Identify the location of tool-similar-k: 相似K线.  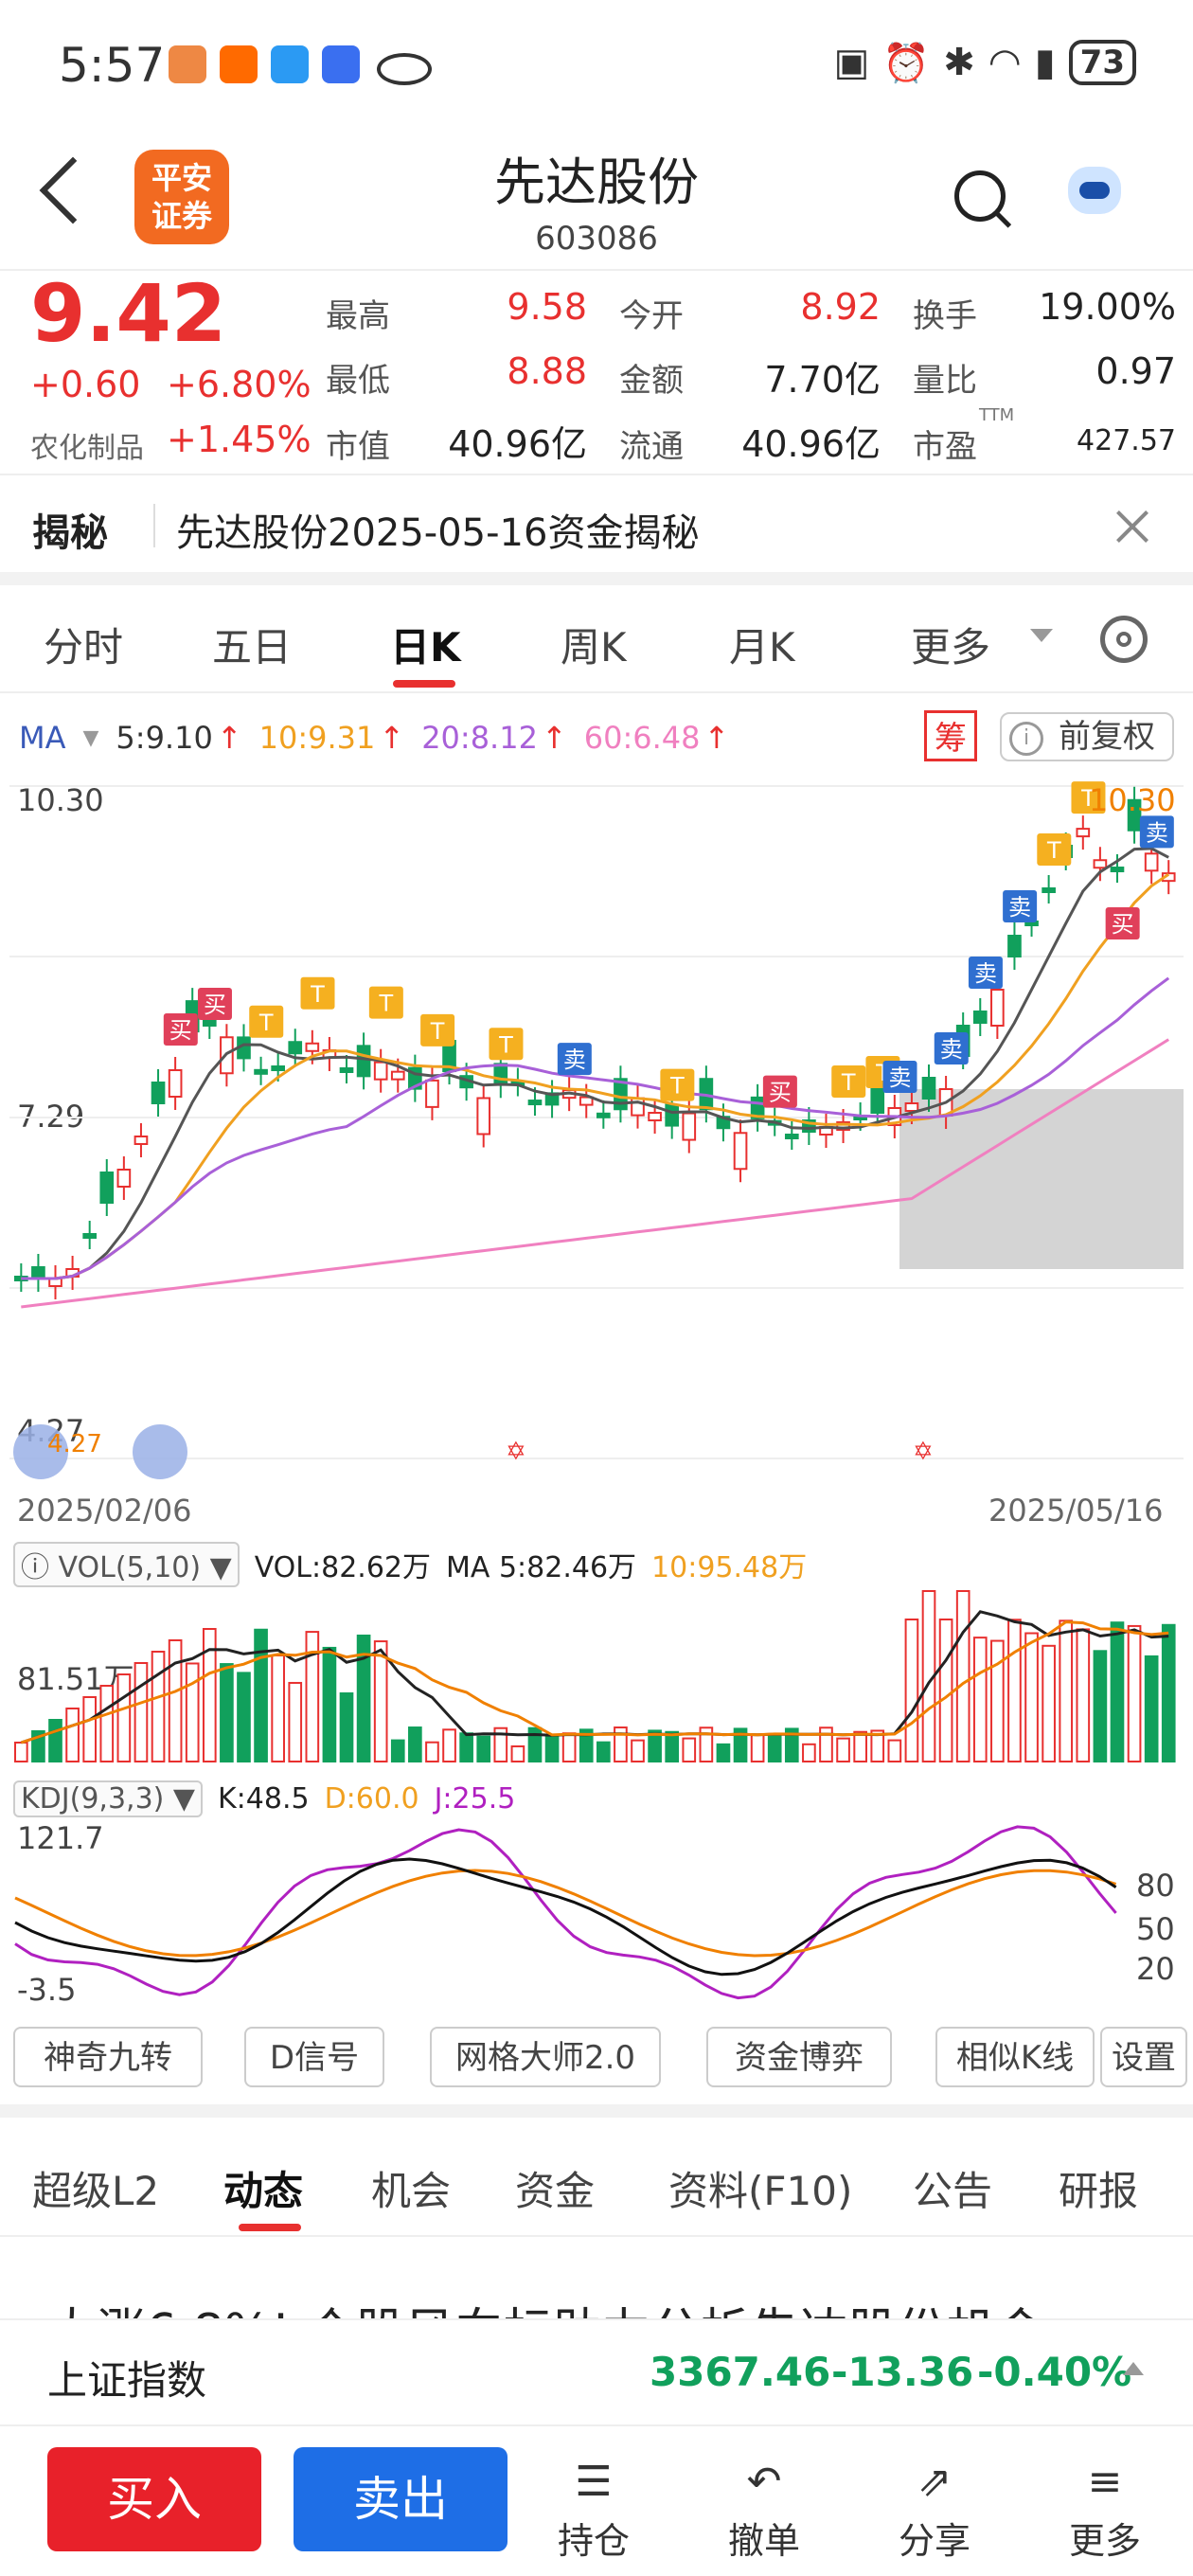
(1015, 2057).